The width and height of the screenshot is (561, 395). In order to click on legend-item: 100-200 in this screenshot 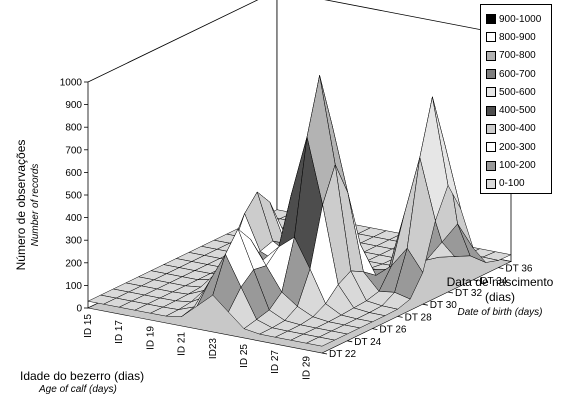, I will do `click(516, 165)`.